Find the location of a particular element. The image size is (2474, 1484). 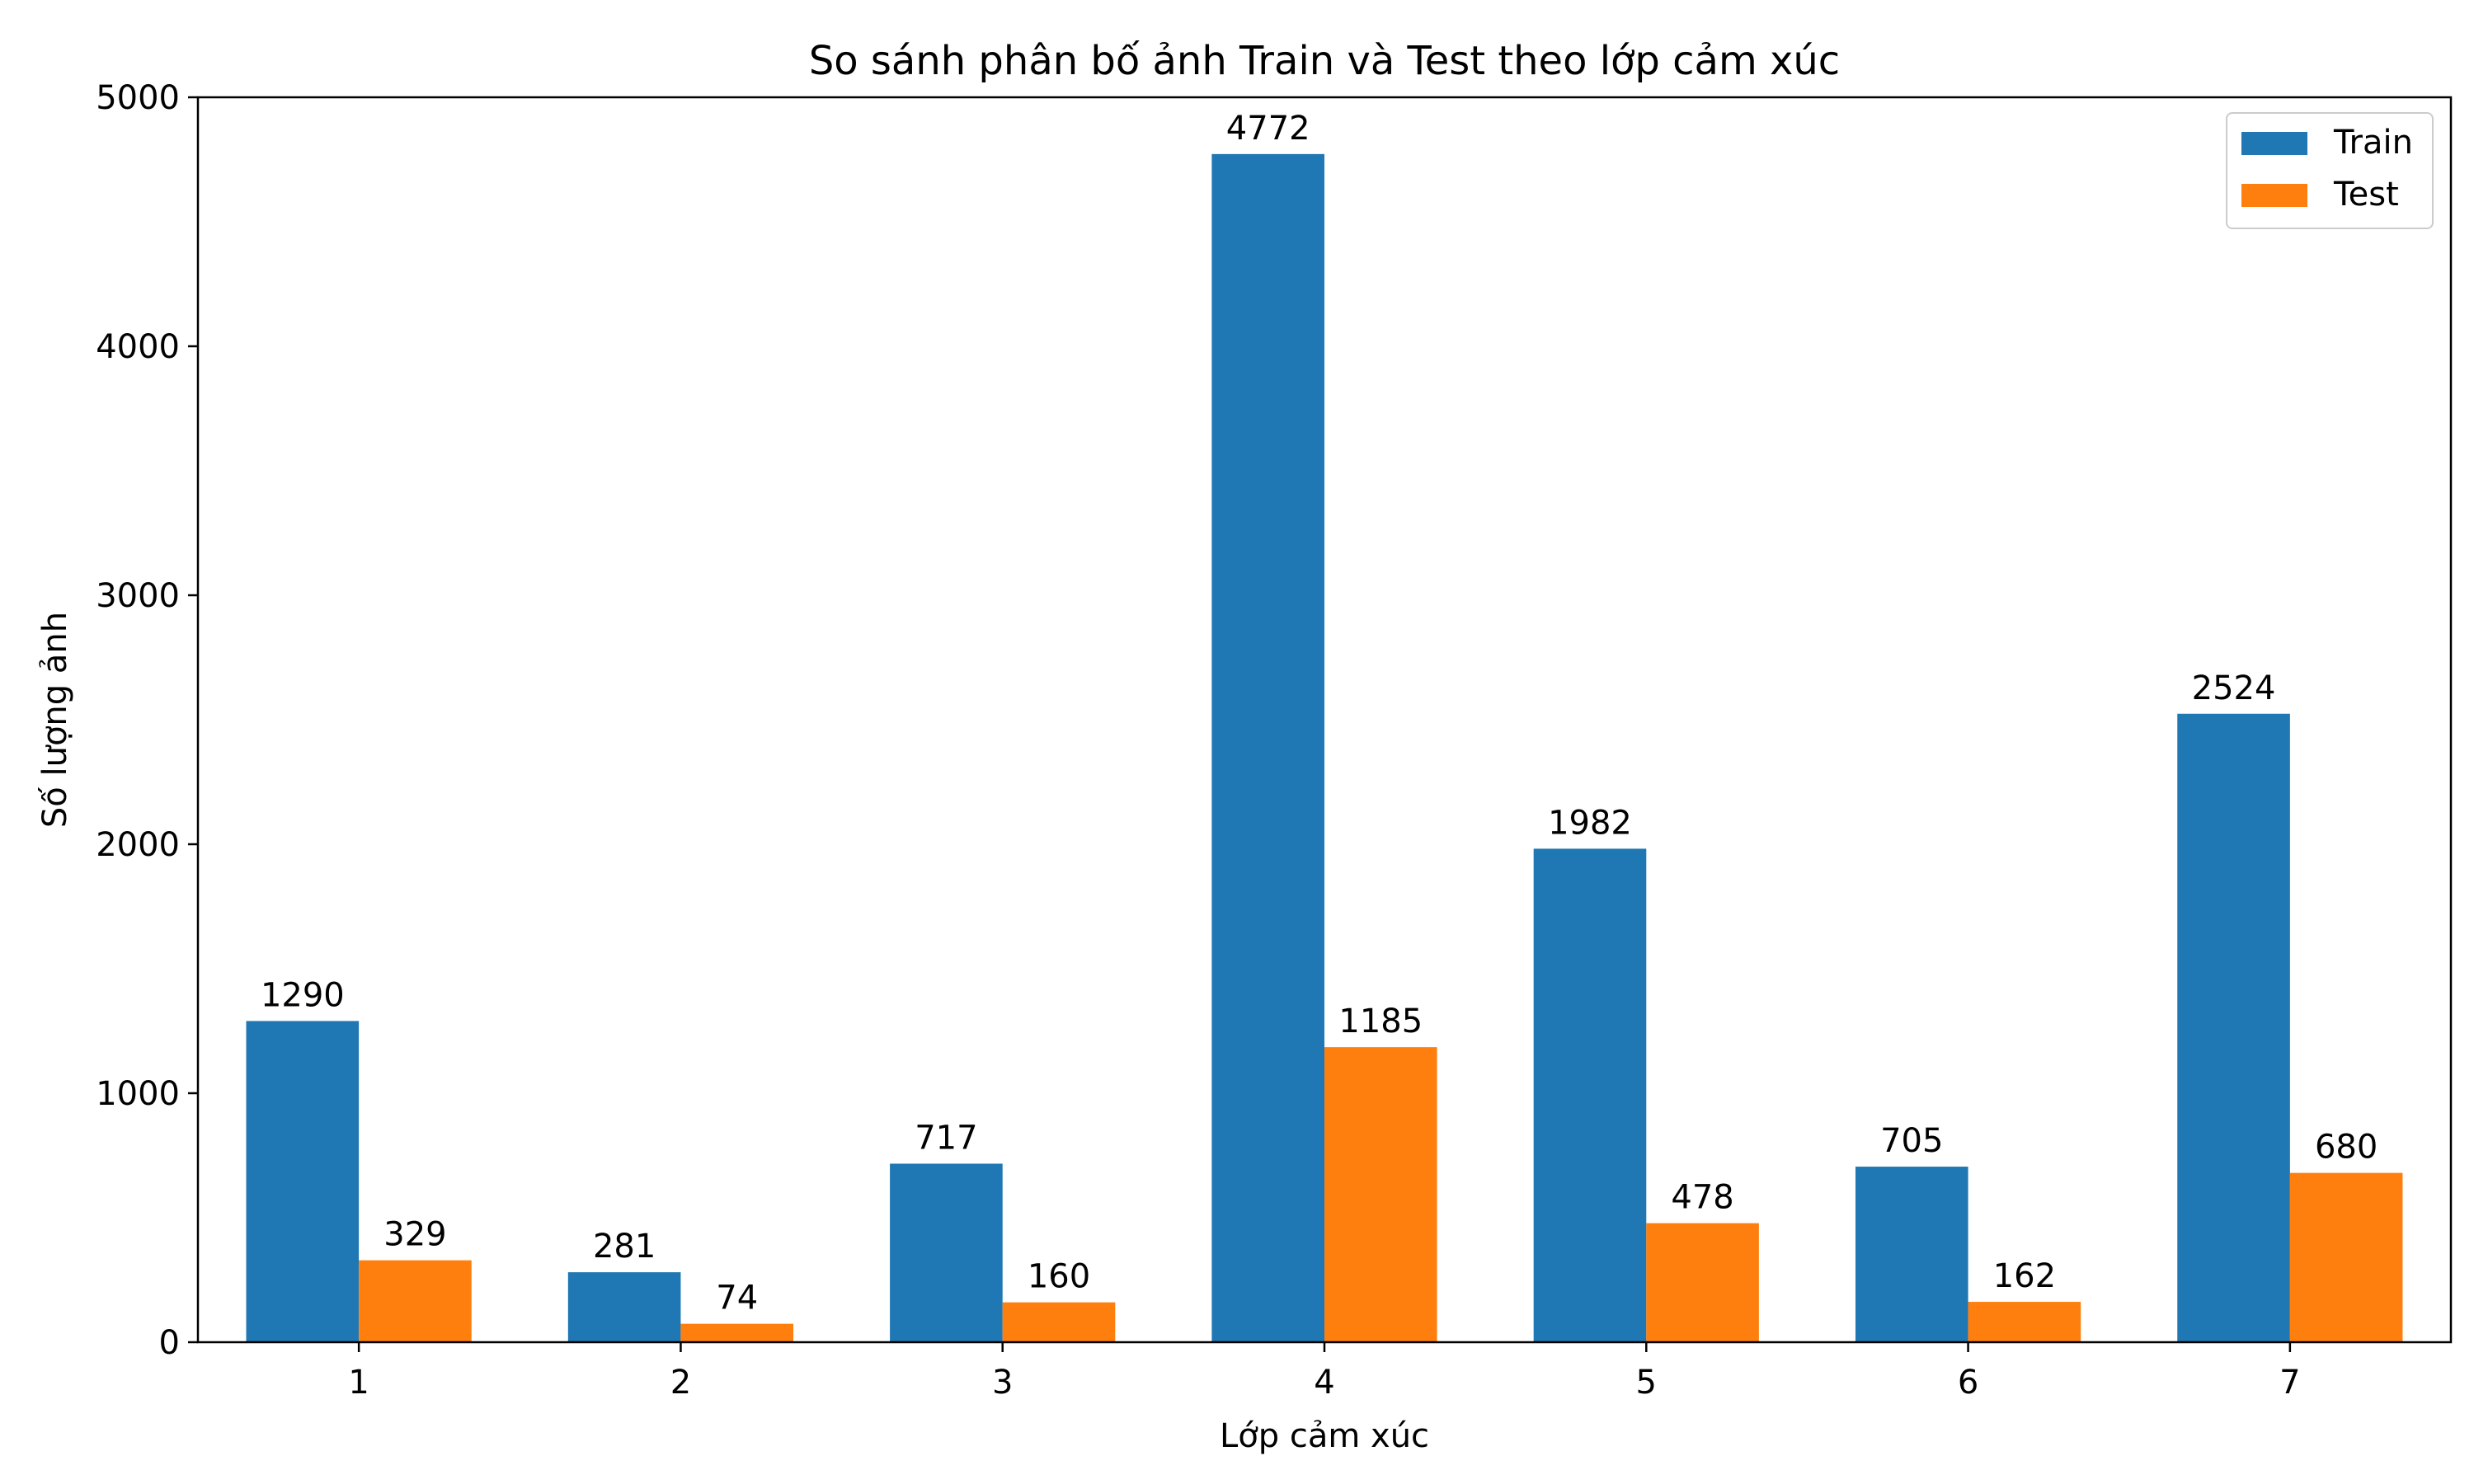

legend-swatch-train is located at coordinates (2274, 143).